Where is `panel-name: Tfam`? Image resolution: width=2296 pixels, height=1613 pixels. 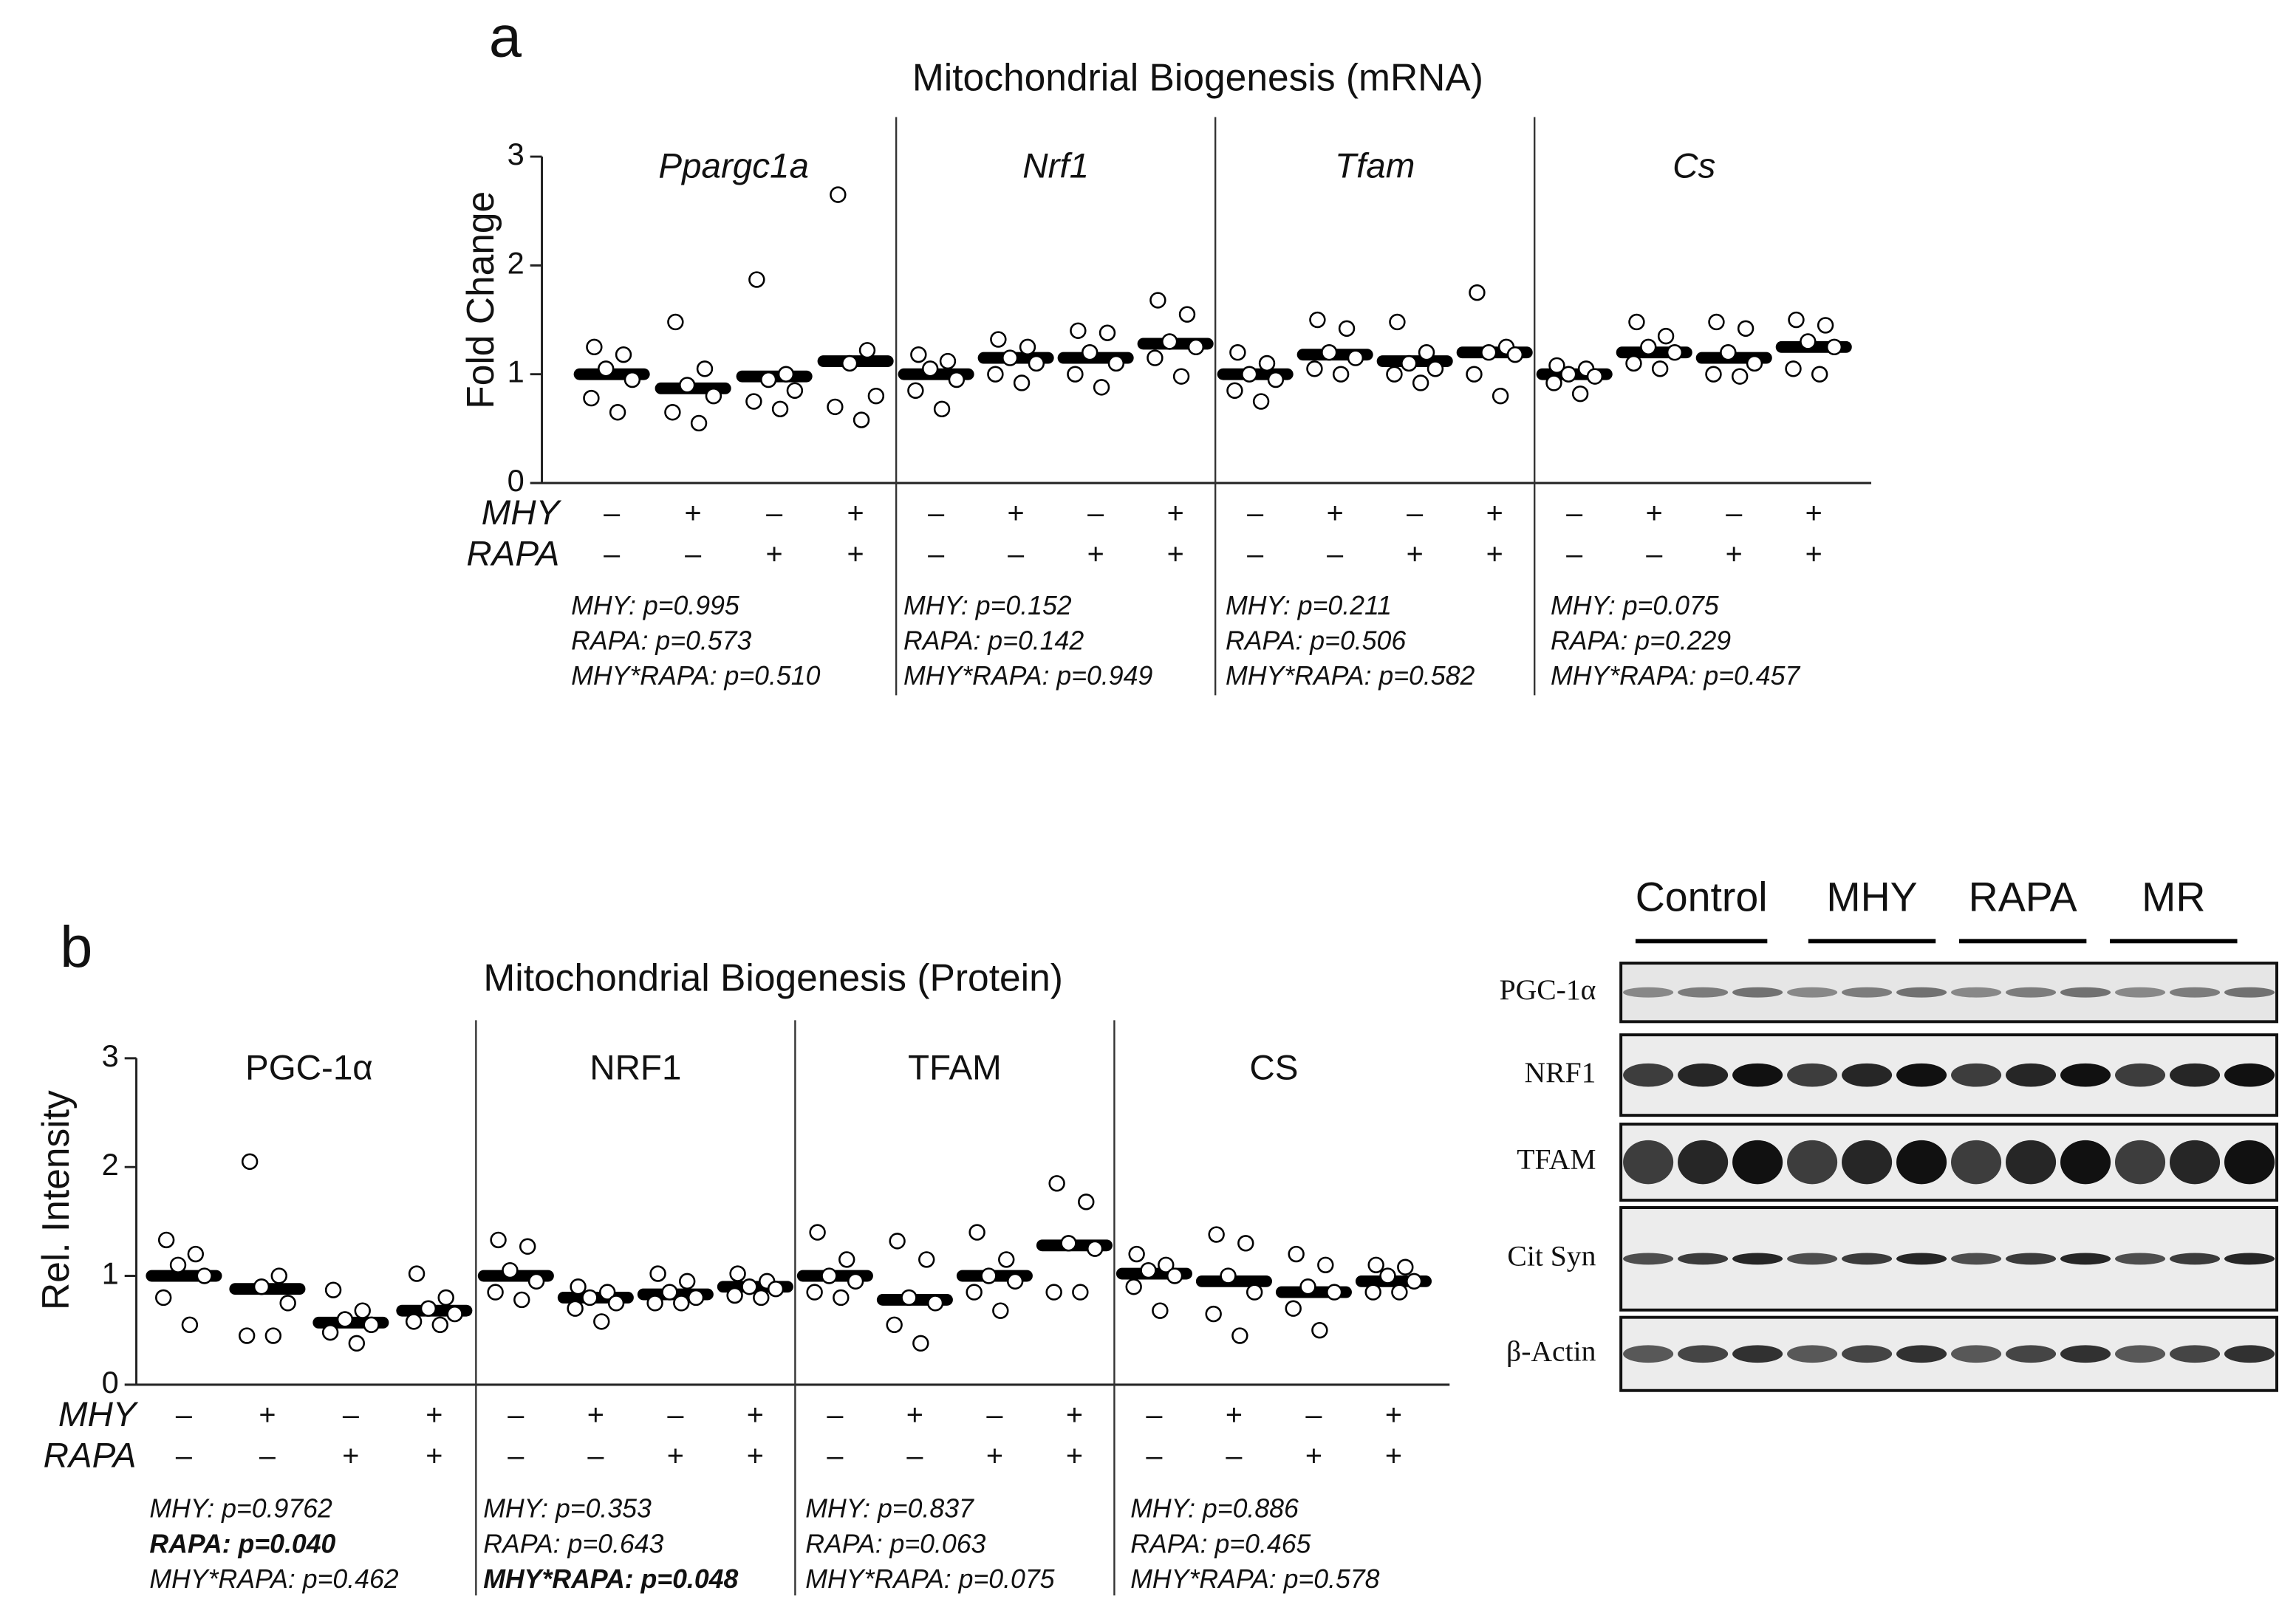 panel-name: Tfam is located at coordinates (1375, 165).